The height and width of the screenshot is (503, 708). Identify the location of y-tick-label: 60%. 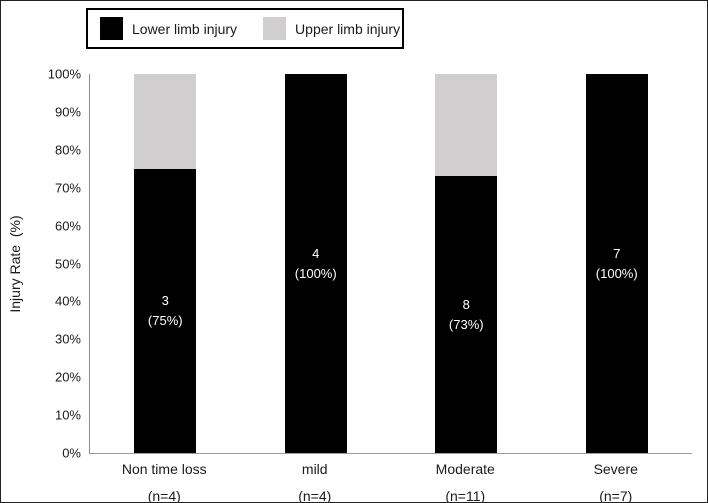
(67, 226).